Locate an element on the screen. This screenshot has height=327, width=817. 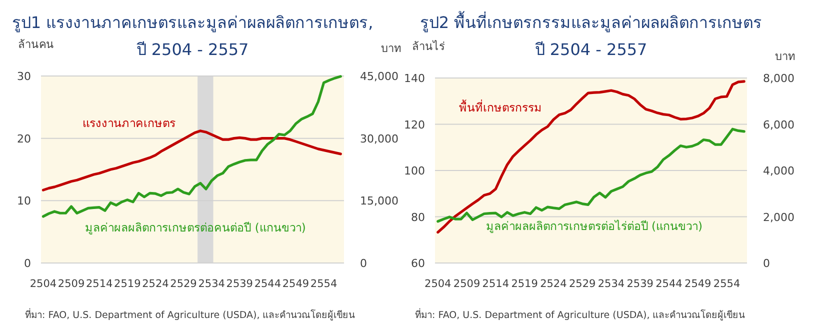
line-series is located at coordinates (192, 161).